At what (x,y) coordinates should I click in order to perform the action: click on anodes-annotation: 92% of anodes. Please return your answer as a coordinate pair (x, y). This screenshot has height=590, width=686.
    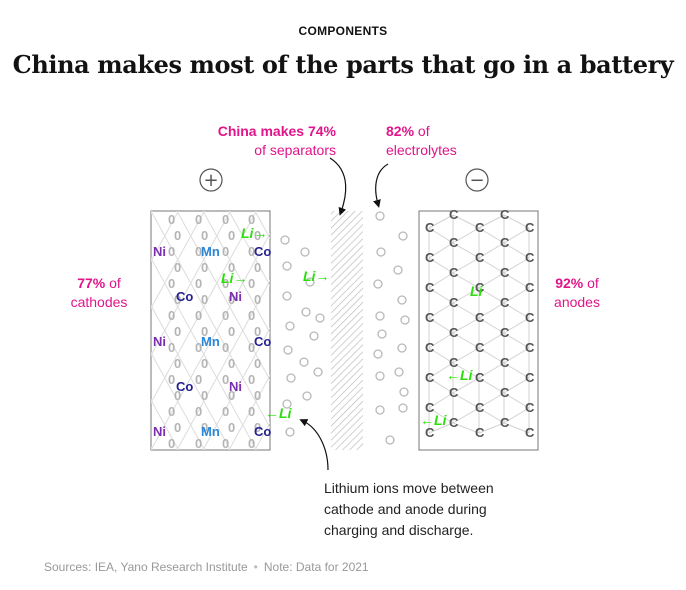
    Looking at the image, I should click on (577, 293).